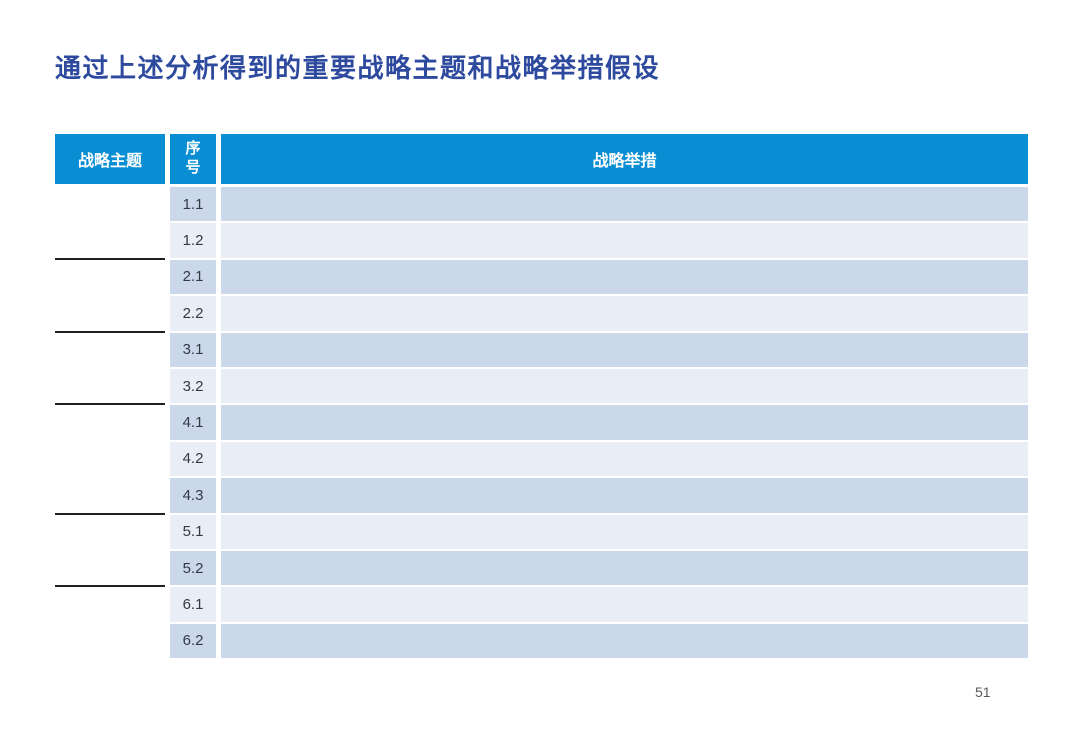 The image size is (1080, 748). What do you see at coordinates (193, 313) in the screenshot?
I see `row-number: 2.2` at bounding box center [193, 313].